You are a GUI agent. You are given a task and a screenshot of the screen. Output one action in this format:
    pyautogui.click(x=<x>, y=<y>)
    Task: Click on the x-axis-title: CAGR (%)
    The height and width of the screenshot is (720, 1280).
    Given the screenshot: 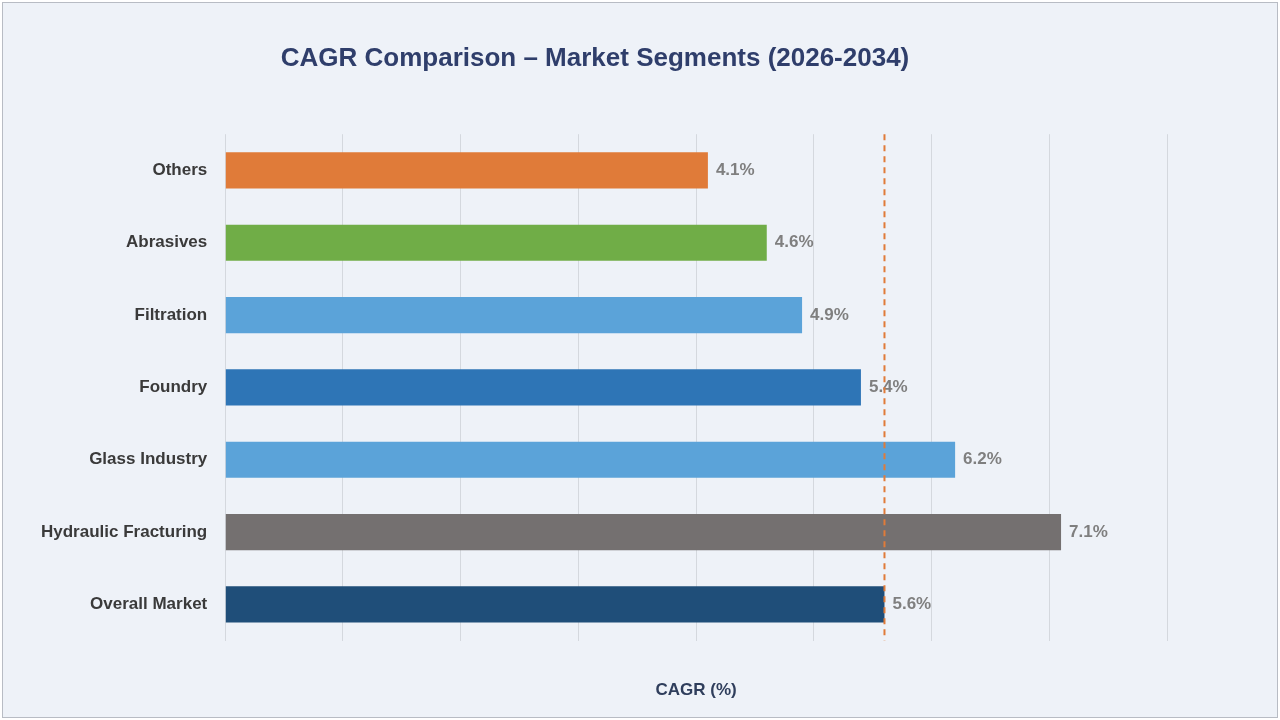 What is the action you would take?
    pyautogui.click(x=696, y=690)
    